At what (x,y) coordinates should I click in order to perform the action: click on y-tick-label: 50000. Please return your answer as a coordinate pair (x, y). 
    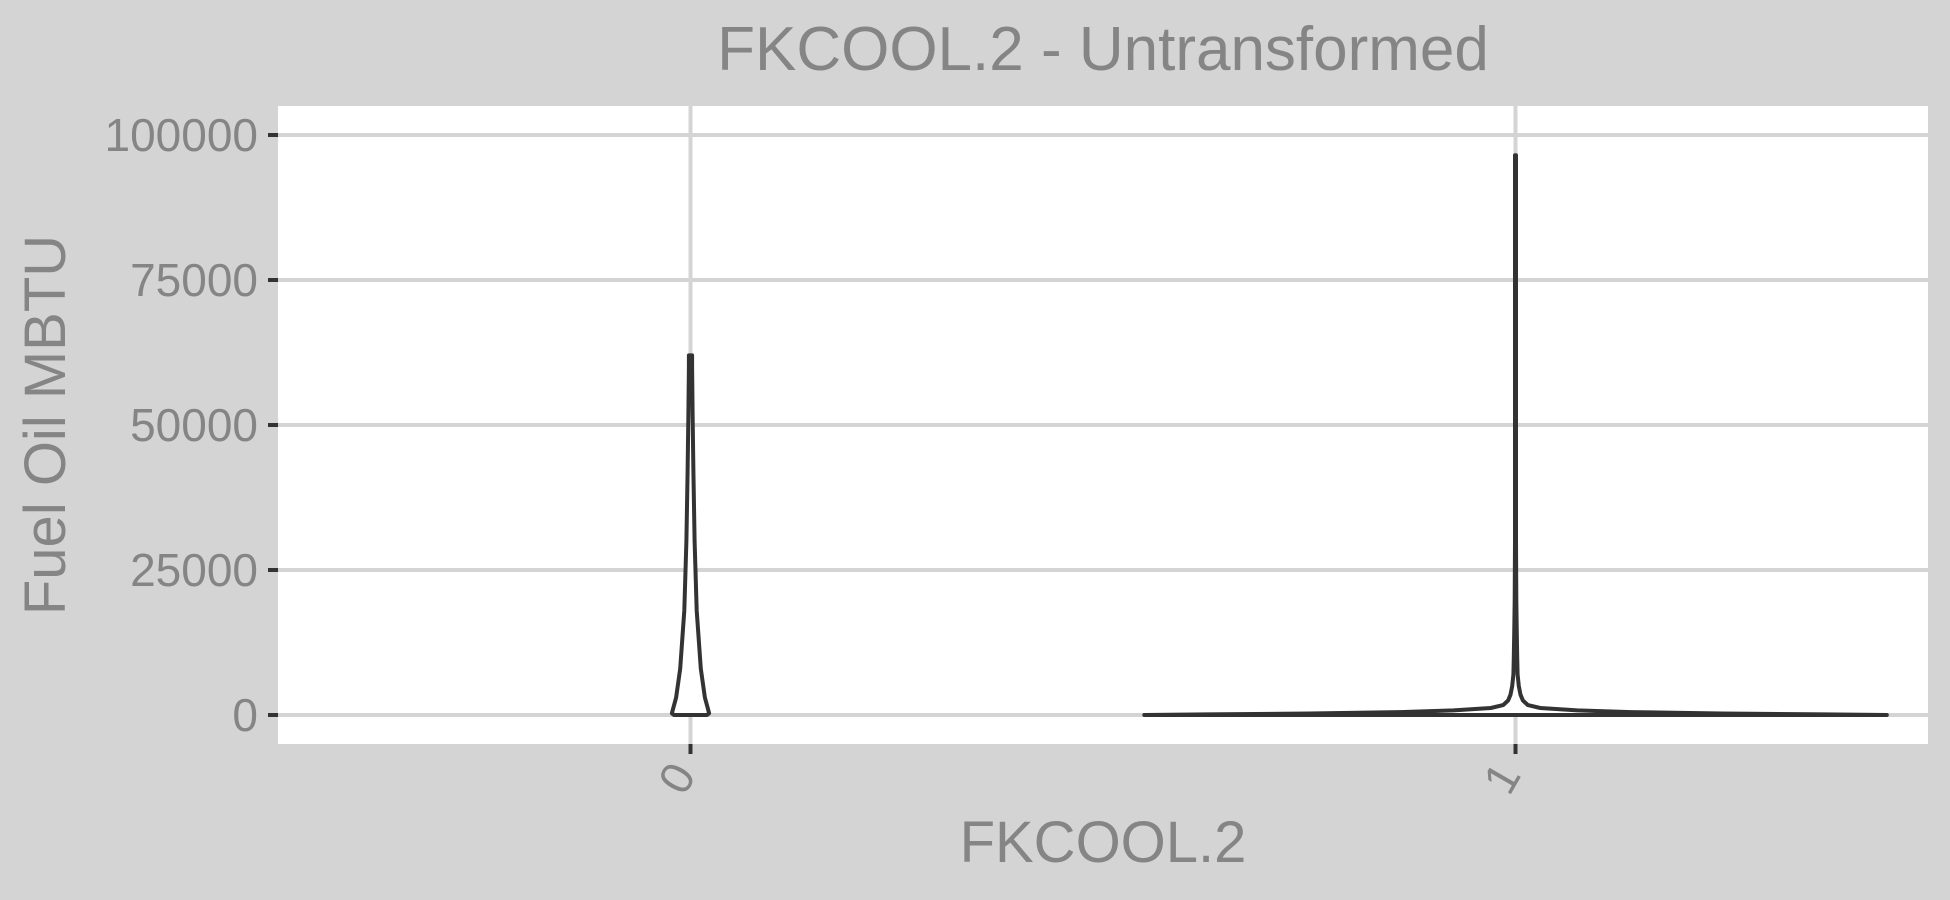
    Looking at the image, I should click on (194, 425).